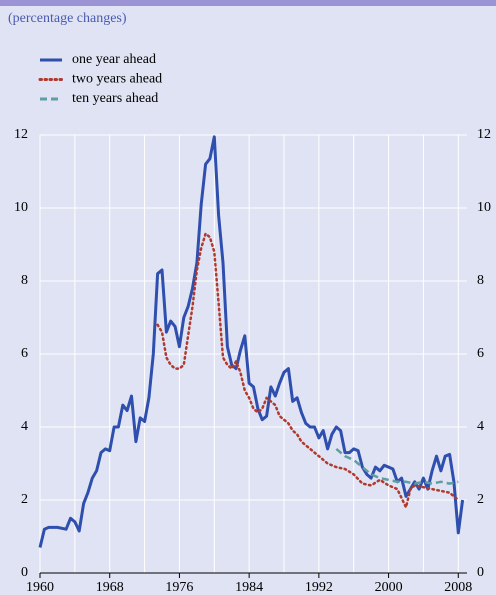  What do you see at coordinates (480, 280) in the screenshot?
I see `y2-tick-label: 8` at bounding box center [480, 280].